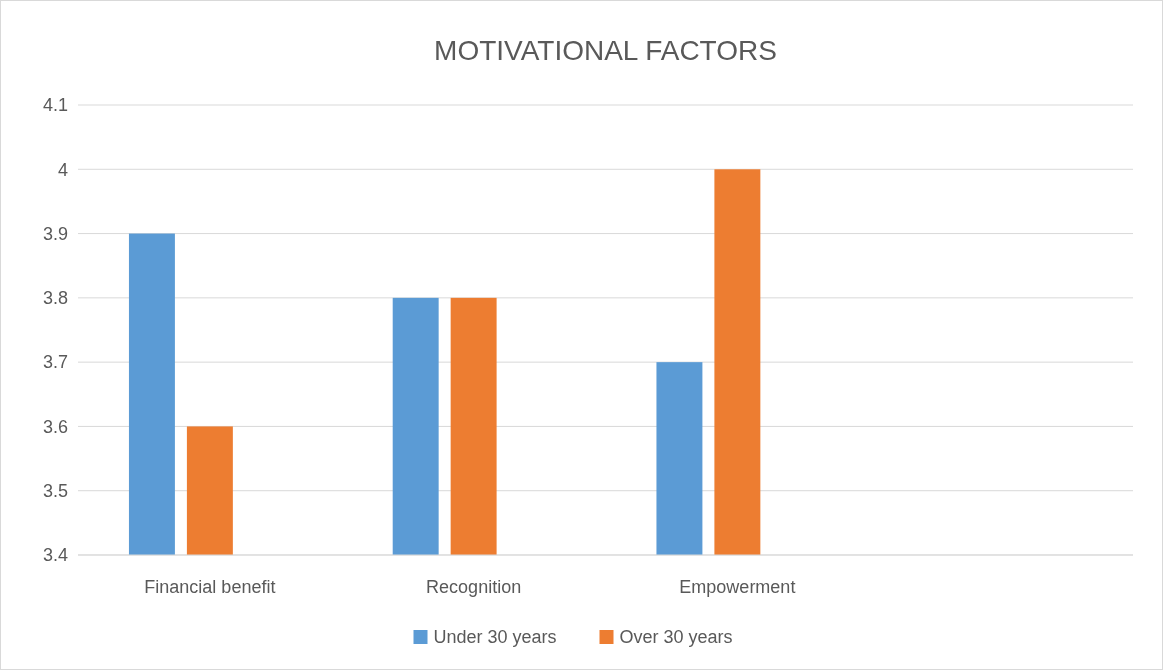  What do you see at coordinates (55, 233) in the screenshot?
I see `y-tick-label: 3.9` at bounding box center [55, 233].